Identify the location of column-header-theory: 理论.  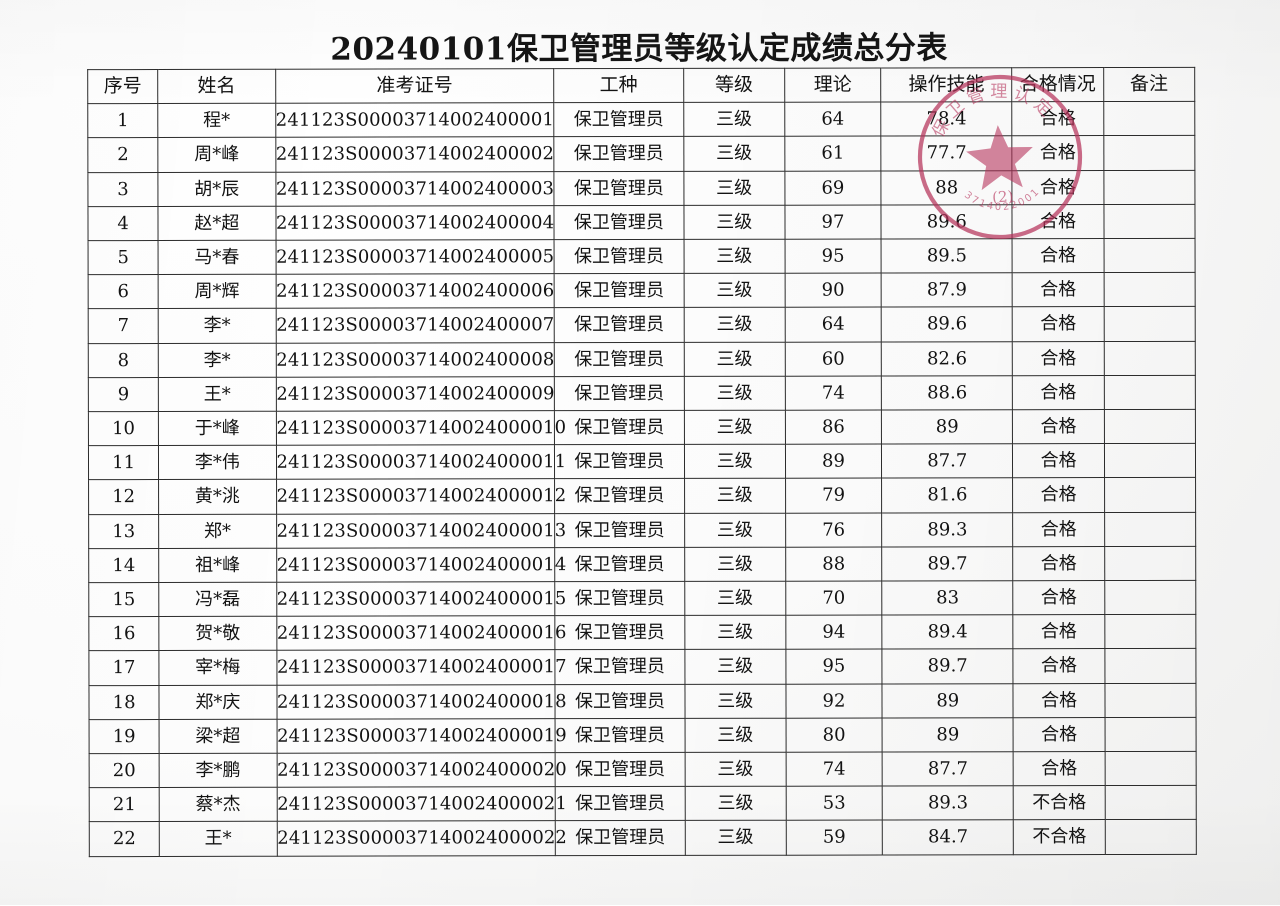
(832, 85).